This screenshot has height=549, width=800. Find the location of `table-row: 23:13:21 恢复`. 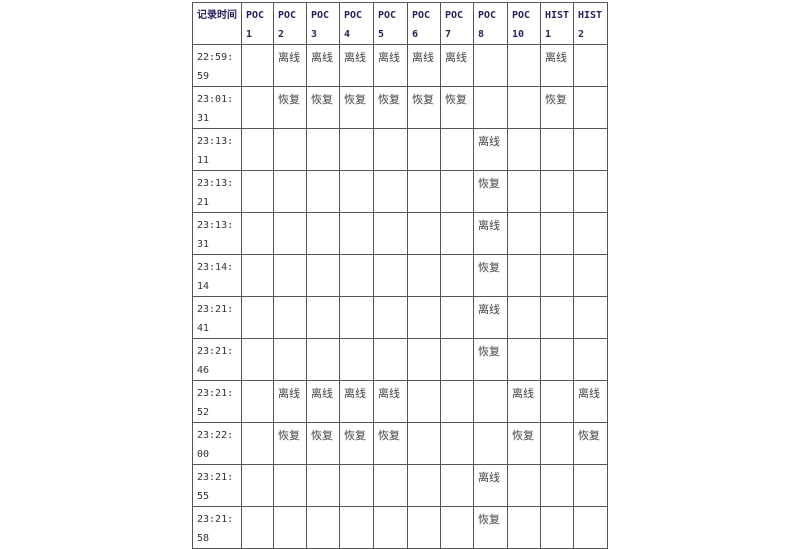

table-row: 23:13:21 恢复 is located at coordinates (400, 191).